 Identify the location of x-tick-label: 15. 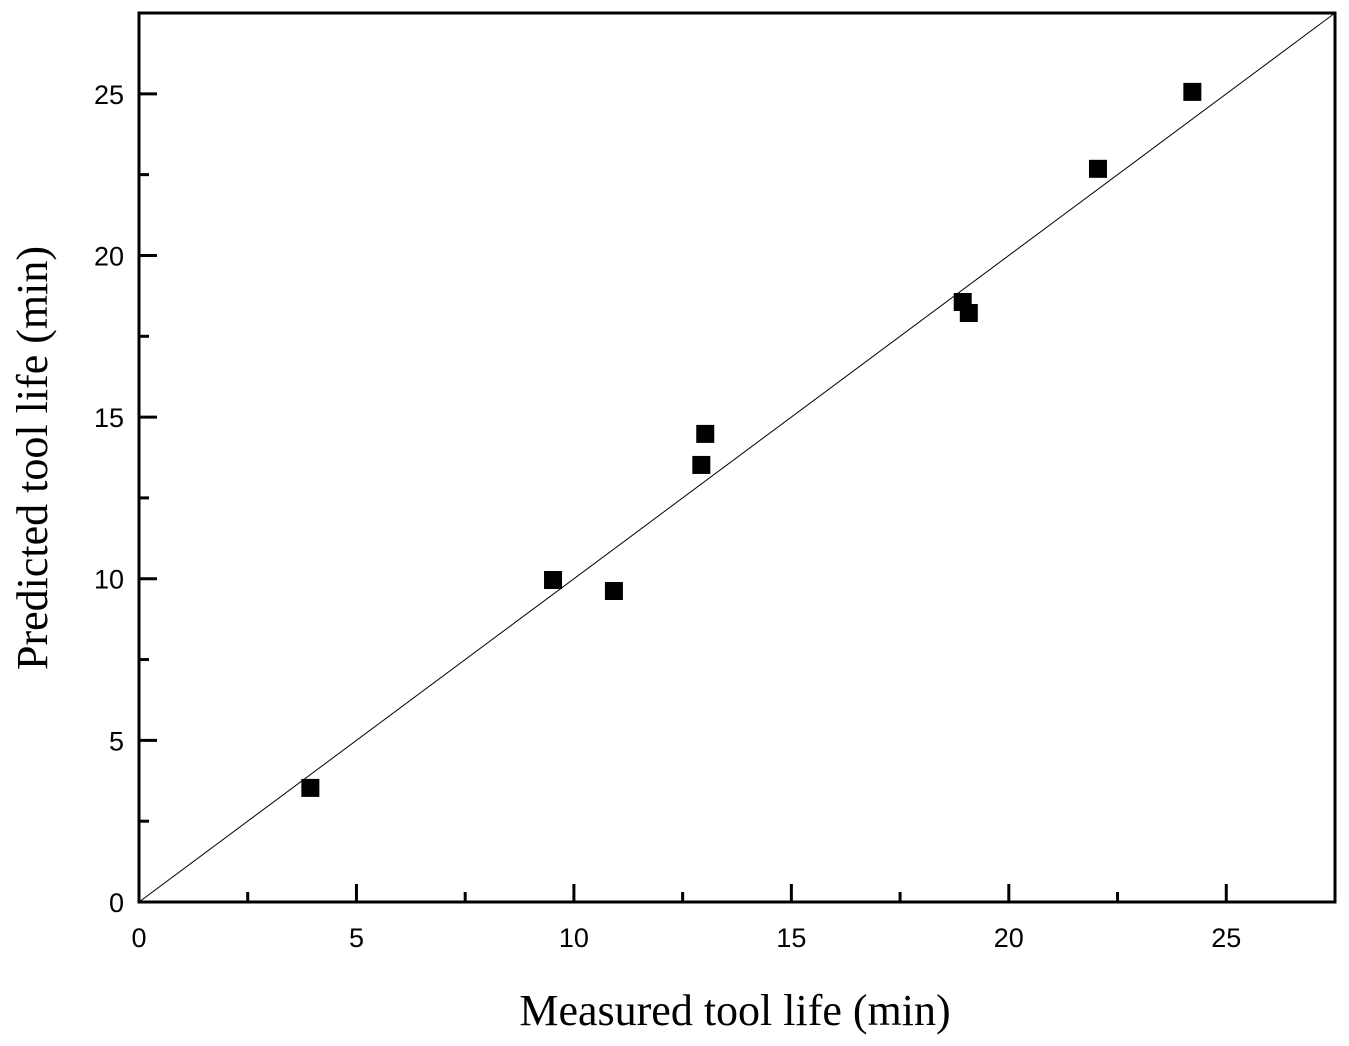
(791, 938).